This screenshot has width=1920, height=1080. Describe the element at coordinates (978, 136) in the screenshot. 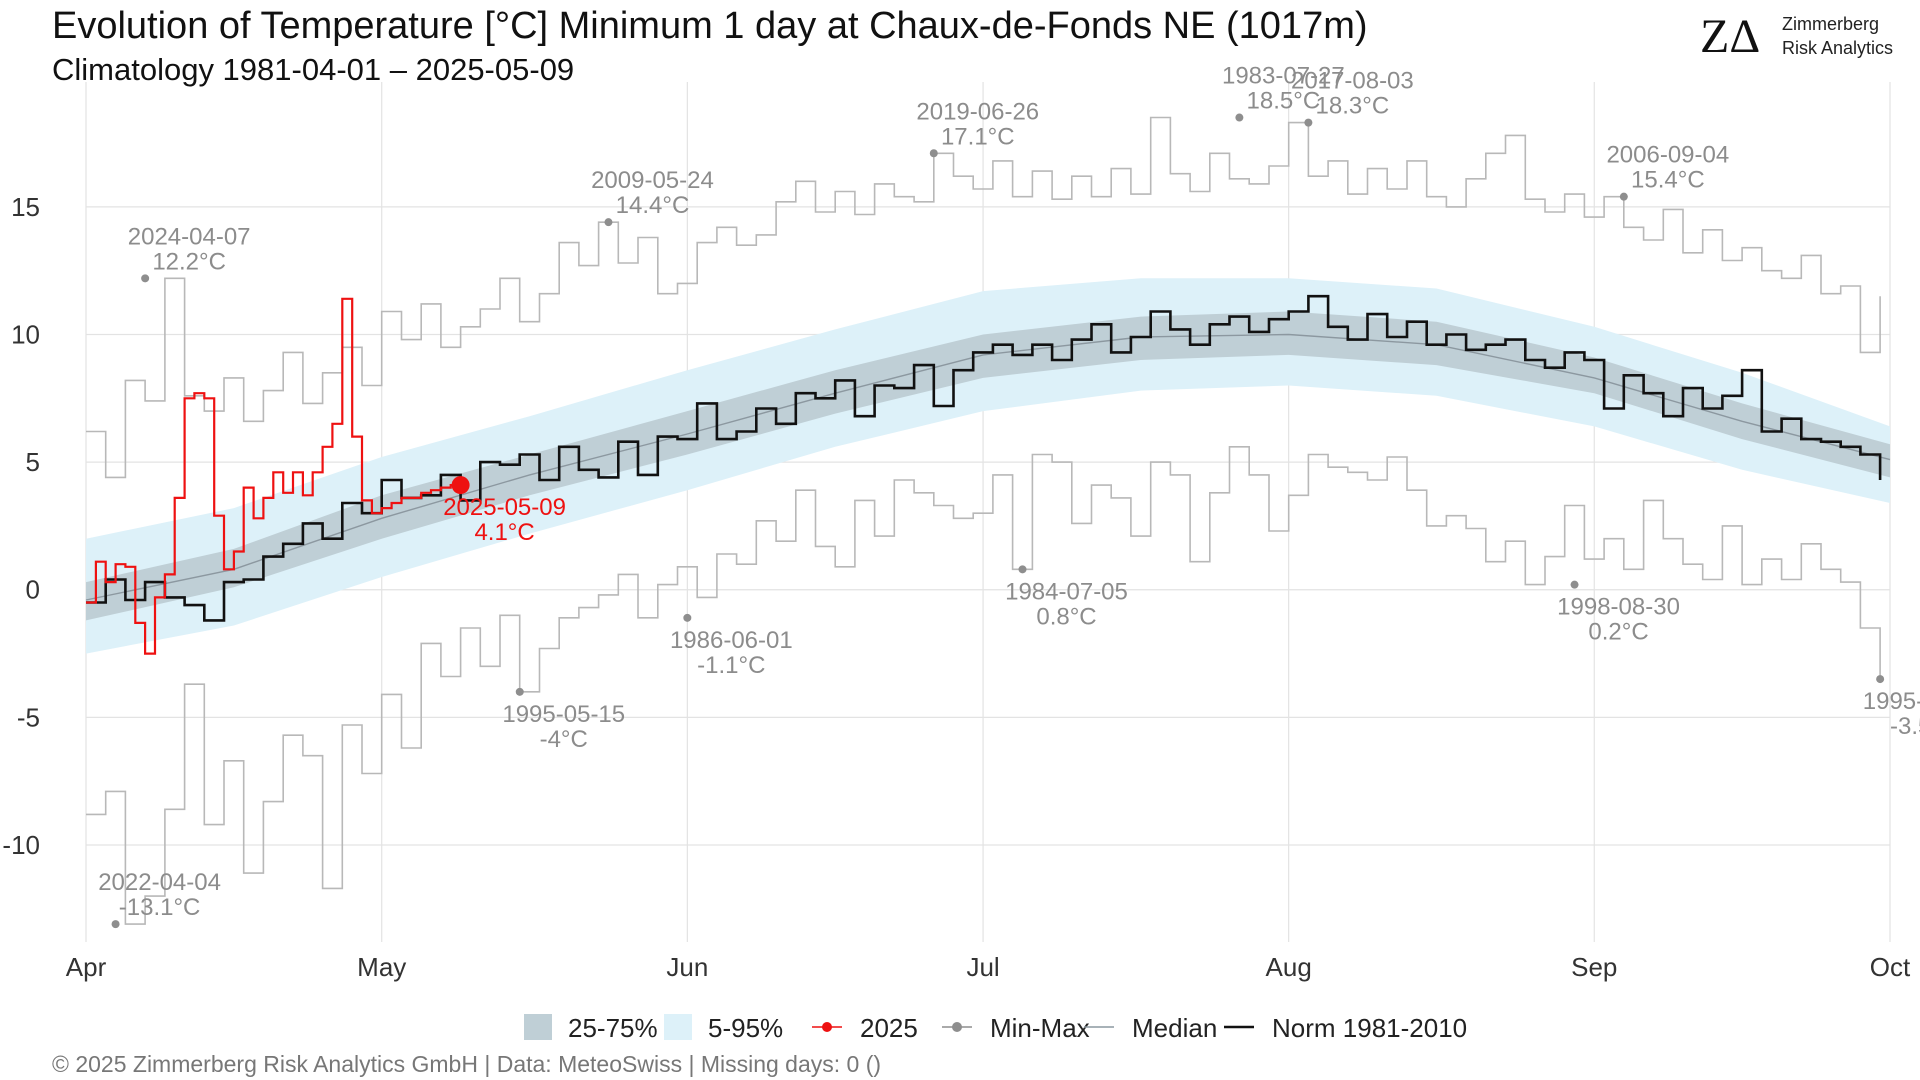

I see `annotation-value: 17.1°C` at that location.